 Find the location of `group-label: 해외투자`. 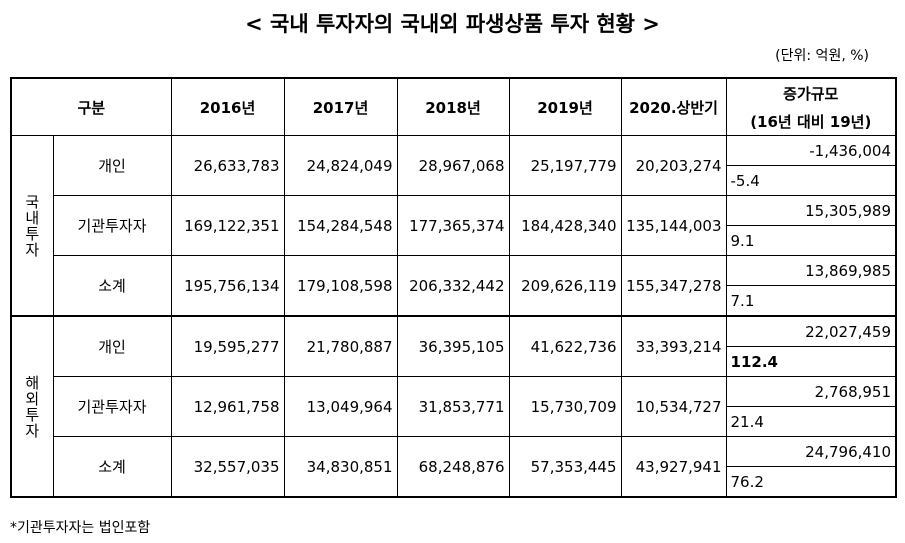

group-label: 해외투자 is located at coordinates (32, 406).